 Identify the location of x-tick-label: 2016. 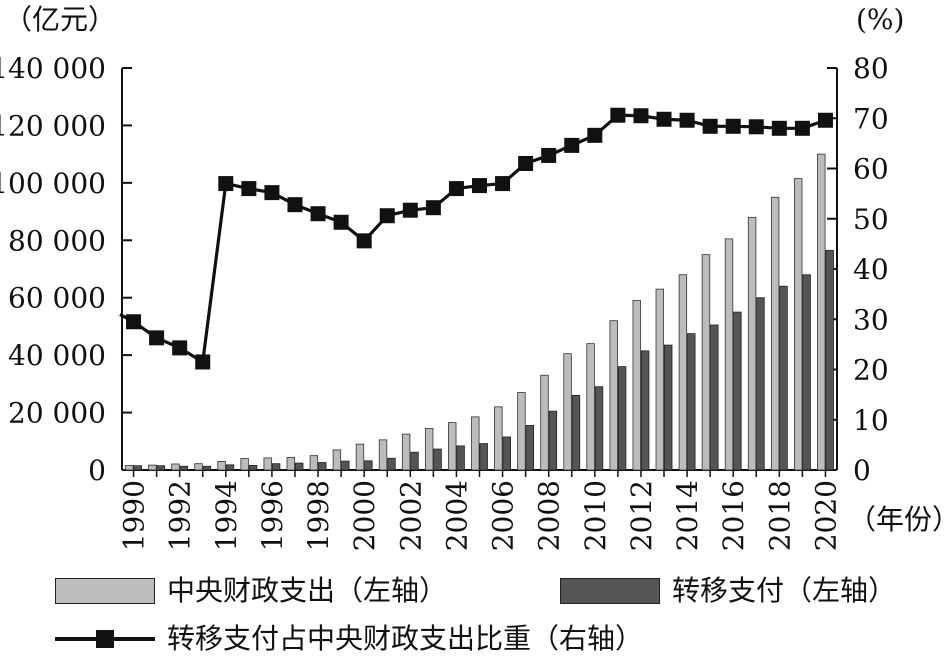
(733, 515).